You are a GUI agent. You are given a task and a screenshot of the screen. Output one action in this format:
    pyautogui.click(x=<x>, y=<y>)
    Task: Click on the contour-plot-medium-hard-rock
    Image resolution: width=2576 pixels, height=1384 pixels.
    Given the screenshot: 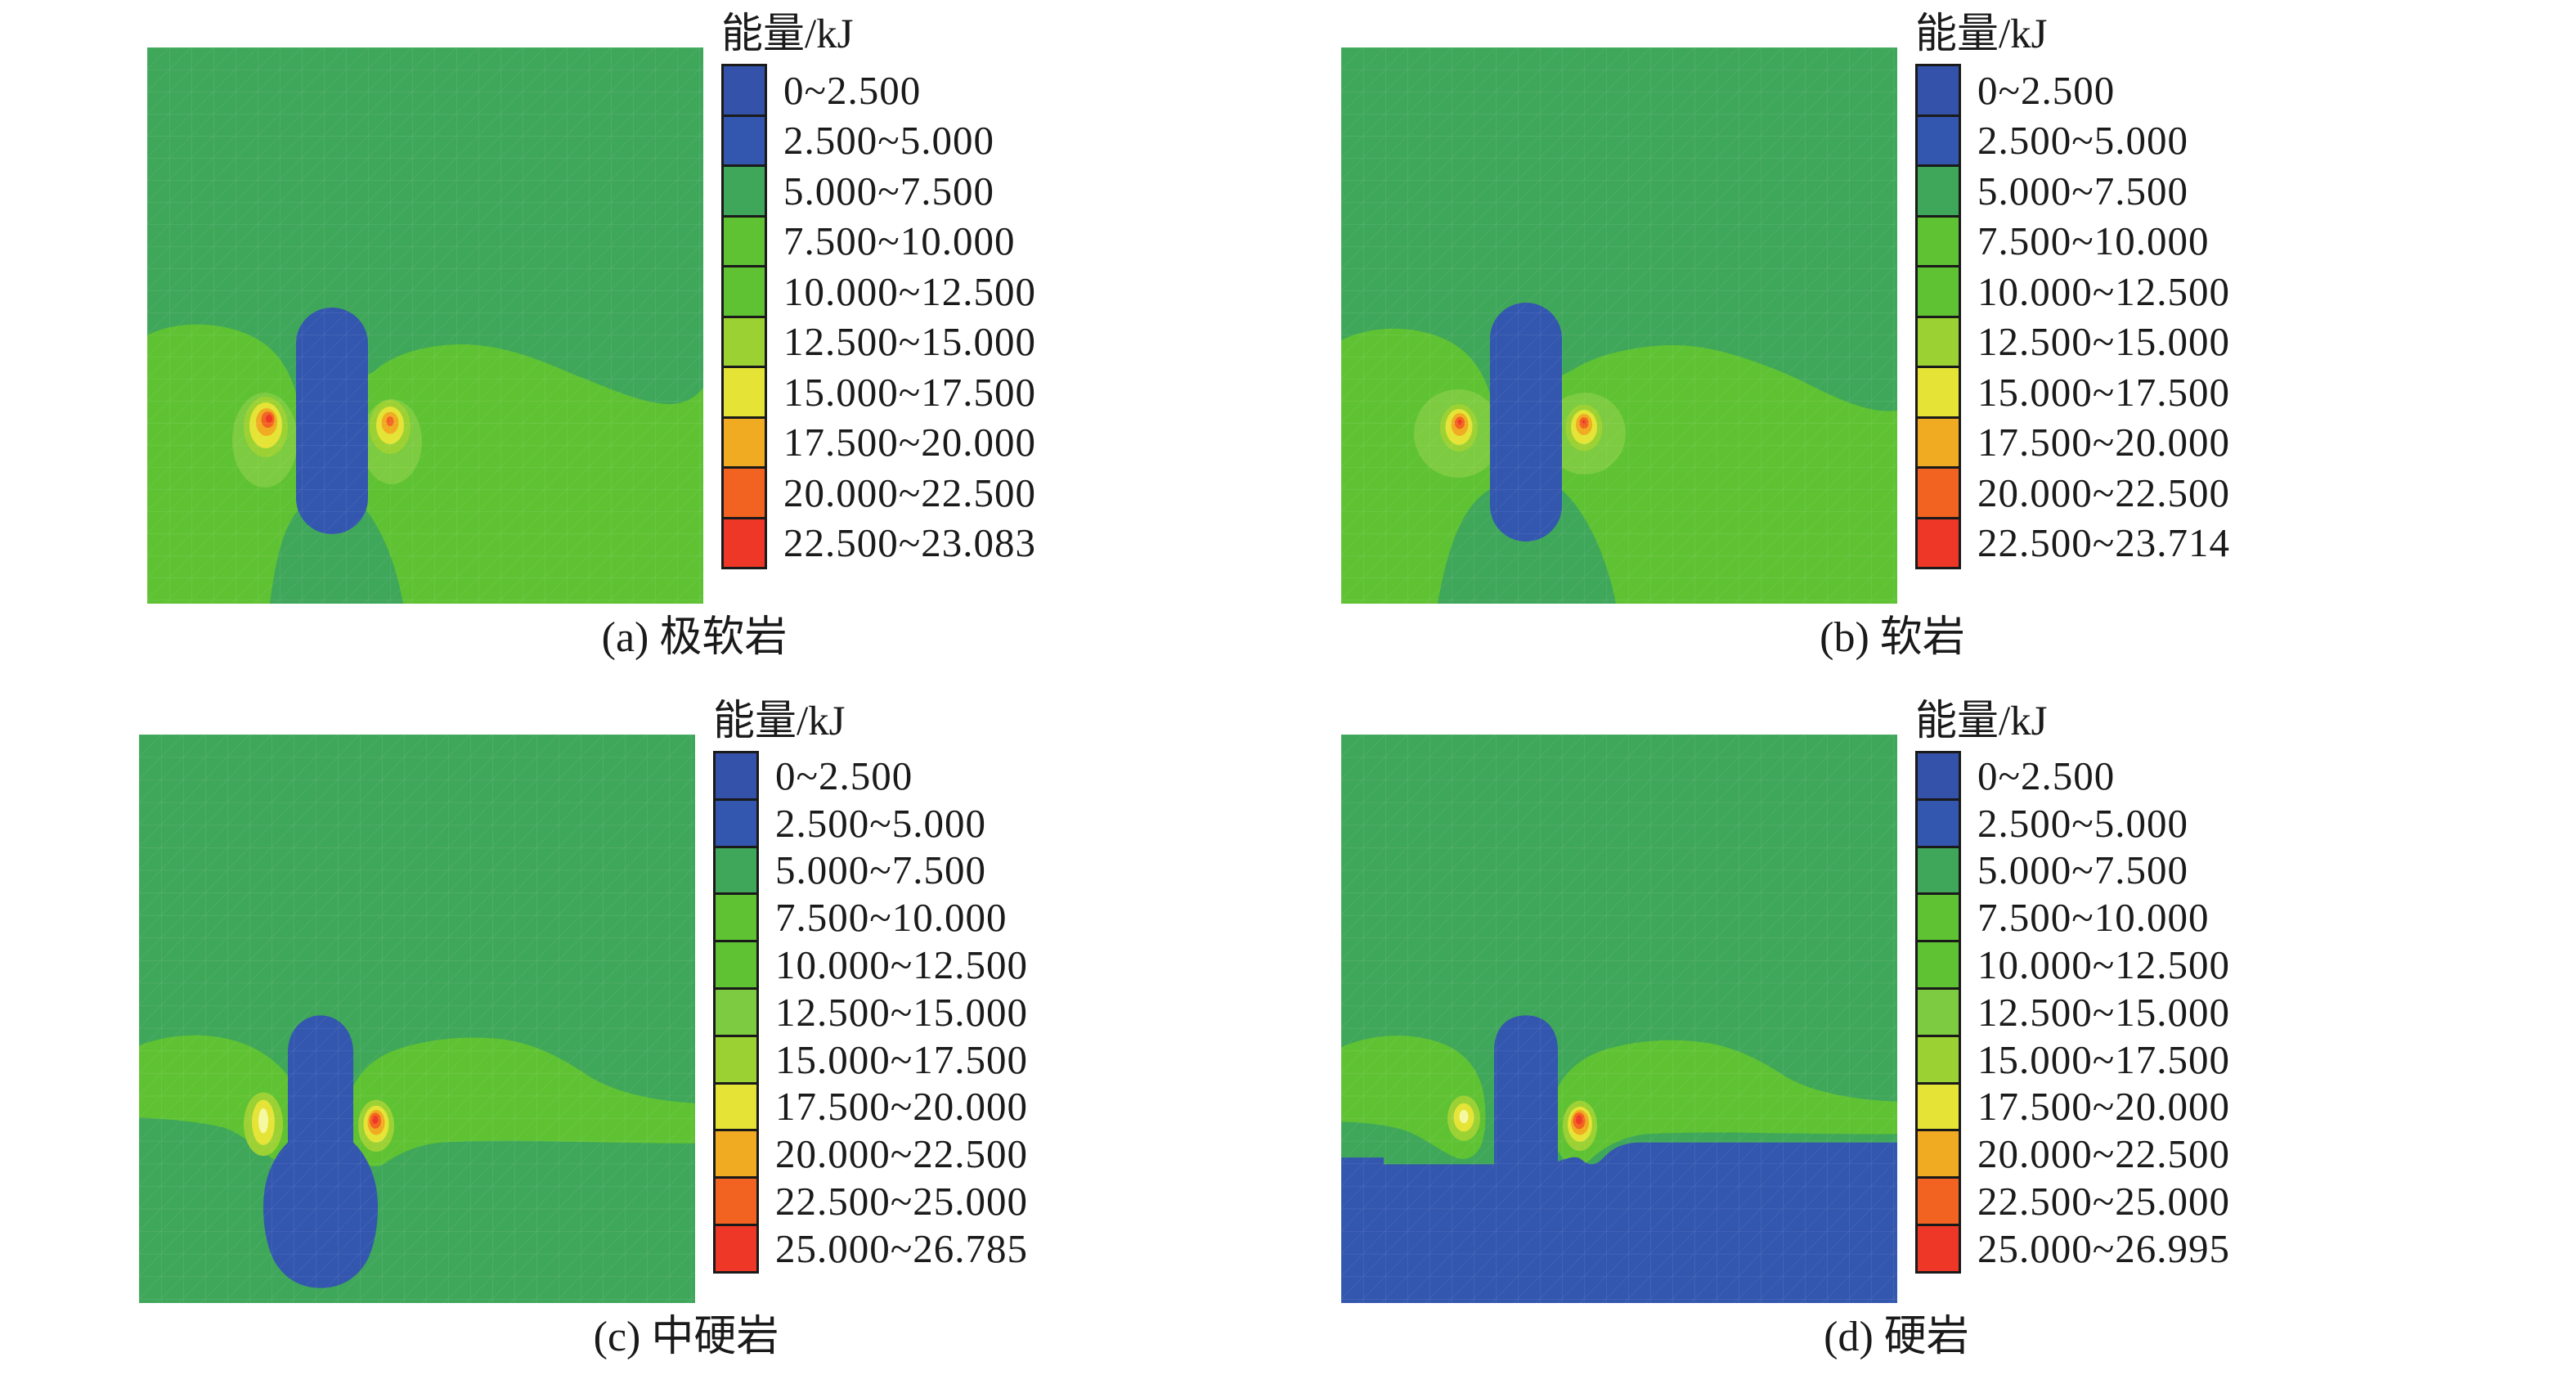 What is the action you would take?
    pyautogui.click(x=417, y=1019)
    